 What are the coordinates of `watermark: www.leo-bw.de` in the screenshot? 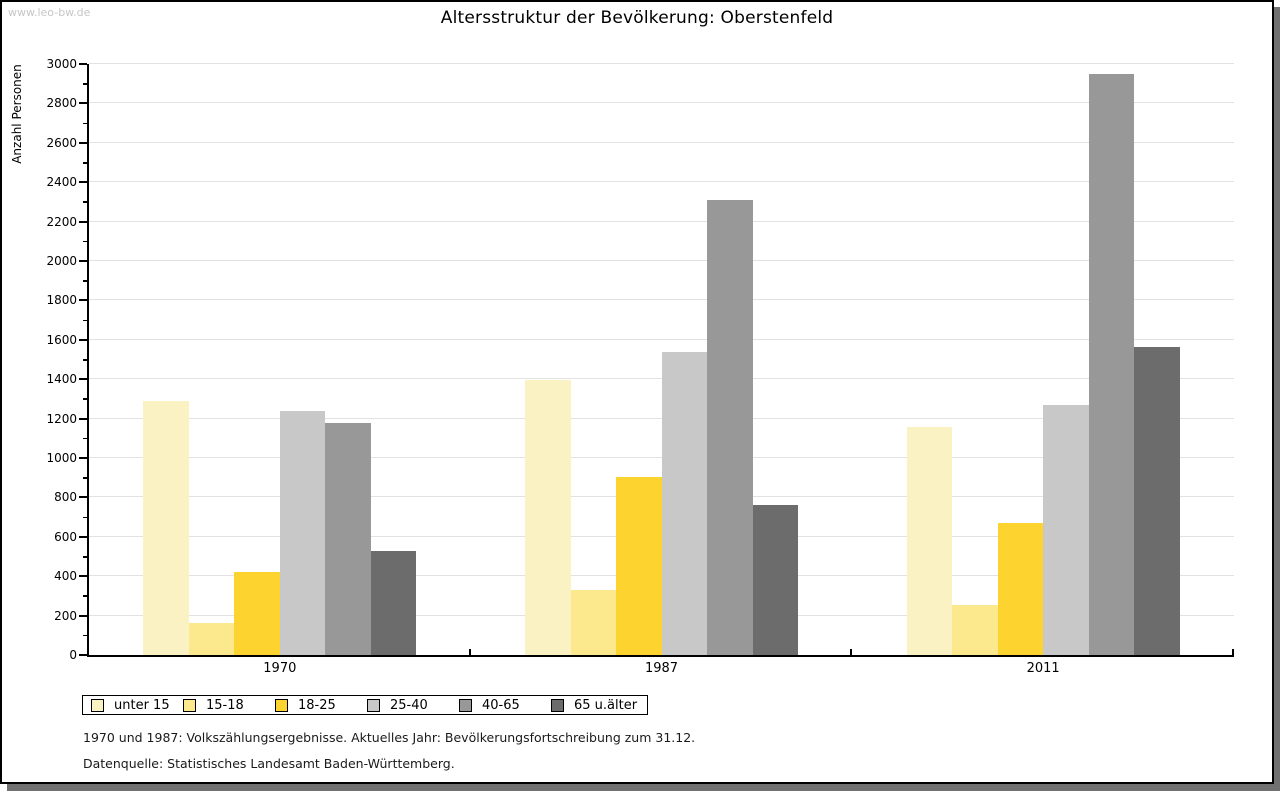 It's located at (49, 12).